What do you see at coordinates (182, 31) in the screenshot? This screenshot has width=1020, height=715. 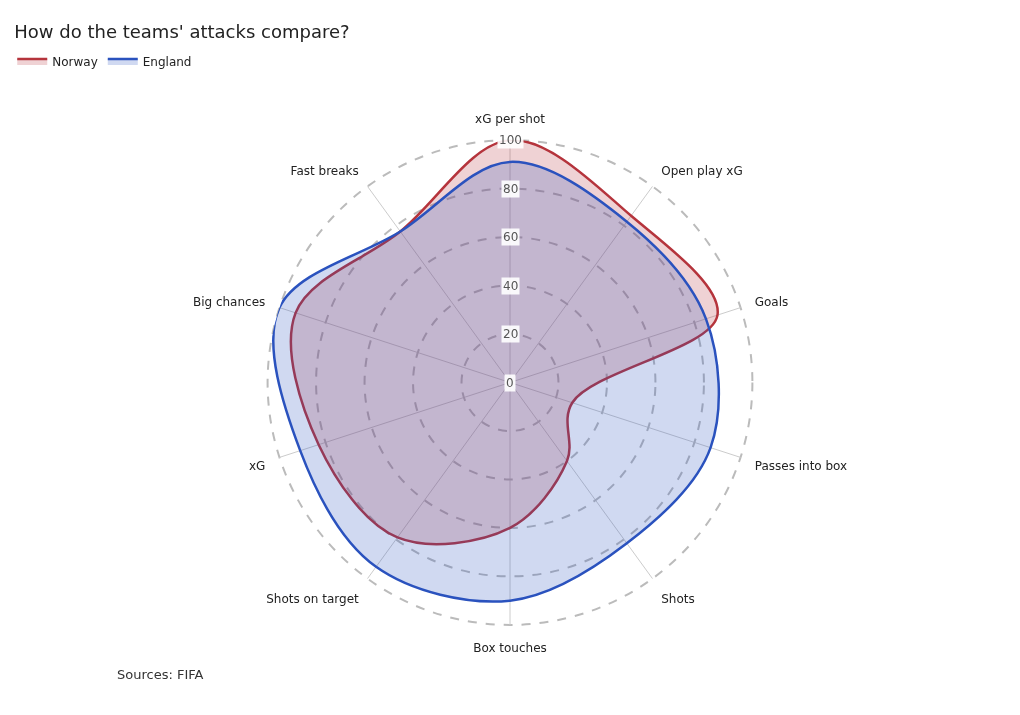 I see `chart-title: How do the teams' attacks compare?` at bounding box center [182, 31].